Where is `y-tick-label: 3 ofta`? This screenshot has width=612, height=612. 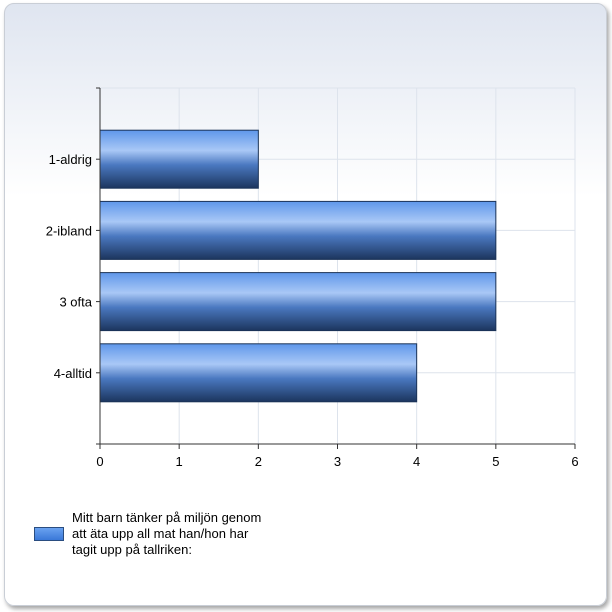
y-tick-label: 3 ofta is located at coordinates (75, 302).